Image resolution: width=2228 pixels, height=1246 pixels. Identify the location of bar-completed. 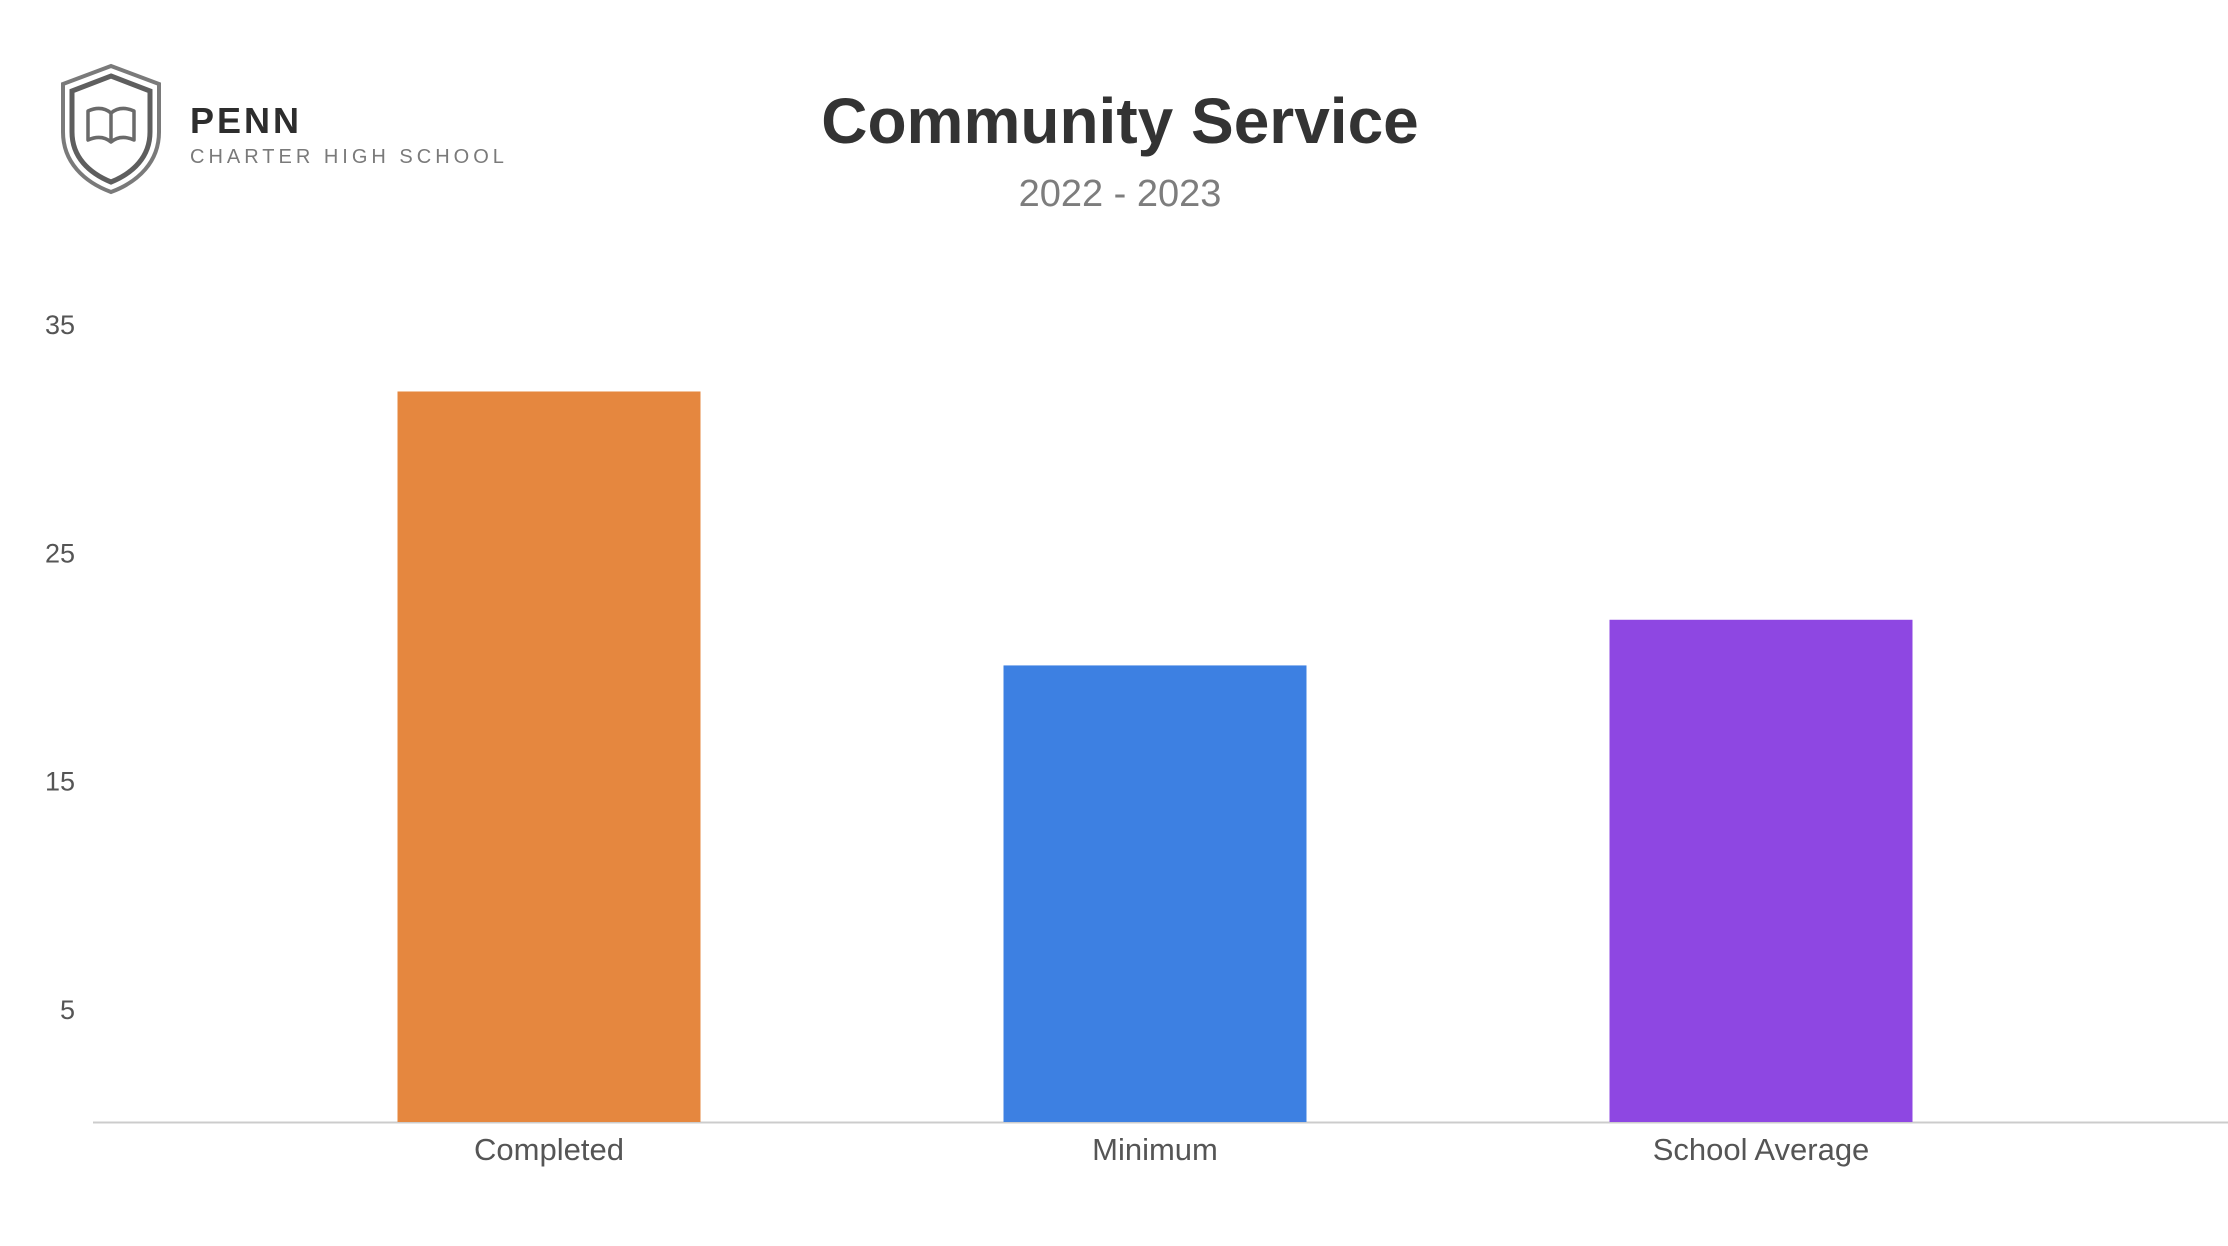
(549, 756).